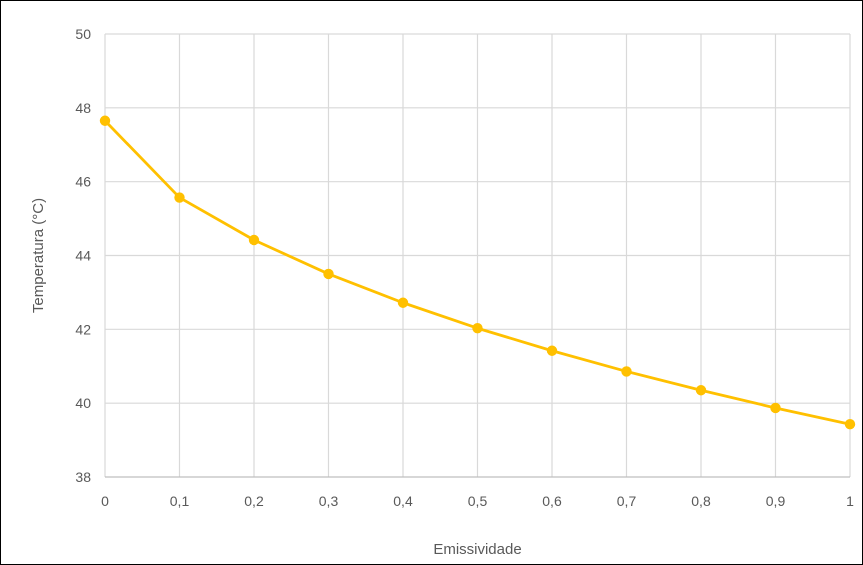  Describe the element at coordinates (105, 501) in the screenshot. I see `x-tick-label: 0` at that location.